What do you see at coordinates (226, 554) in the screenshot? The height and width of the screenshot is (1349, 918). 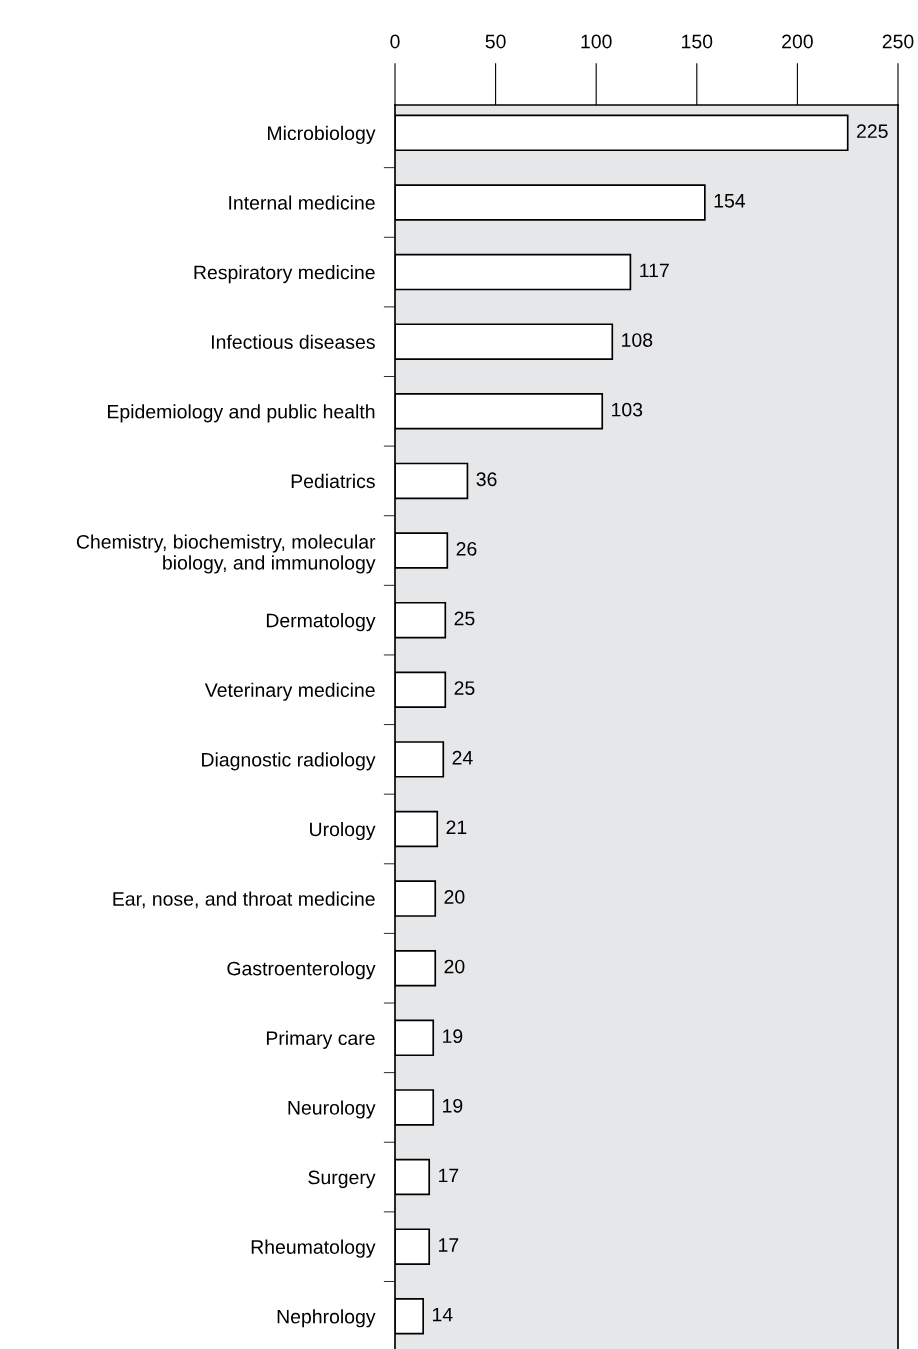 I see `y-tick-label: Chemistry, biochemistry, molecular biology, and immunology` at bounding box center [226, 554].